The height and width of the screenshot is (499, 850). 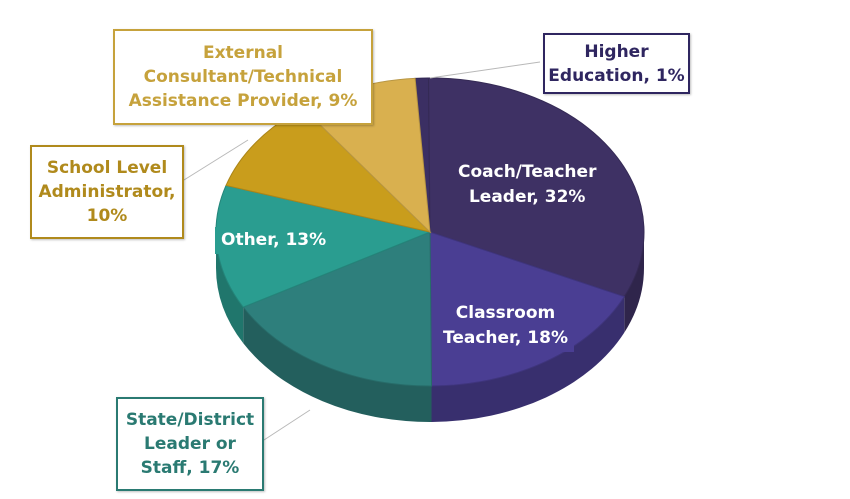 I want to click on label-state-district-leader: State/District Leader or Staff, 17%, so click(x=190, y=444).